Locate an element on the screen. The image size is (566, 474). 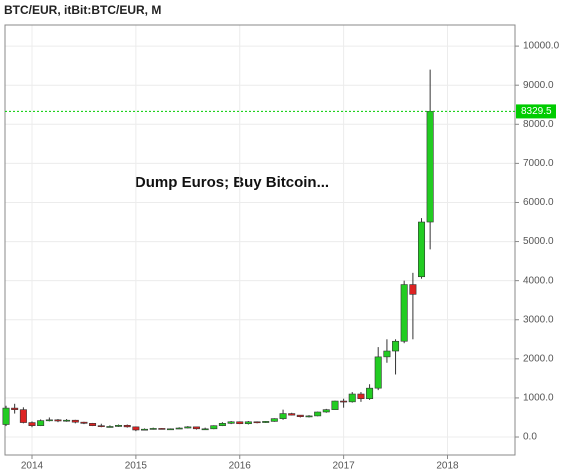
y-tick-label: 8000.0 is located at coordinates (538, 124).